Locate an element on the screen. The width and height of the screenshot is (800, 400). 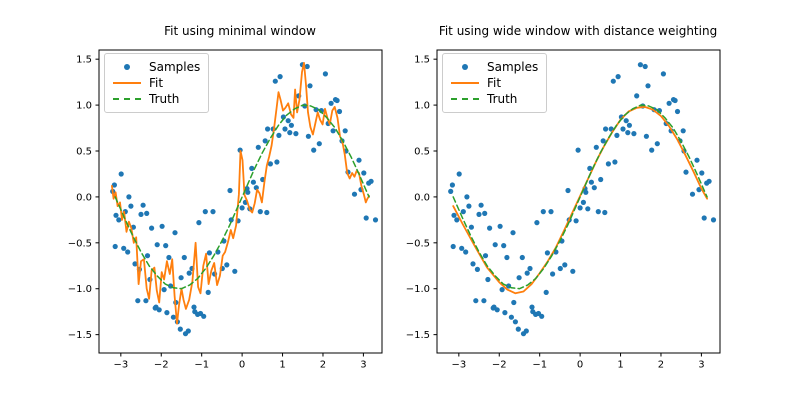
x-tick-label: −1 is located at coordinates (201, 365).